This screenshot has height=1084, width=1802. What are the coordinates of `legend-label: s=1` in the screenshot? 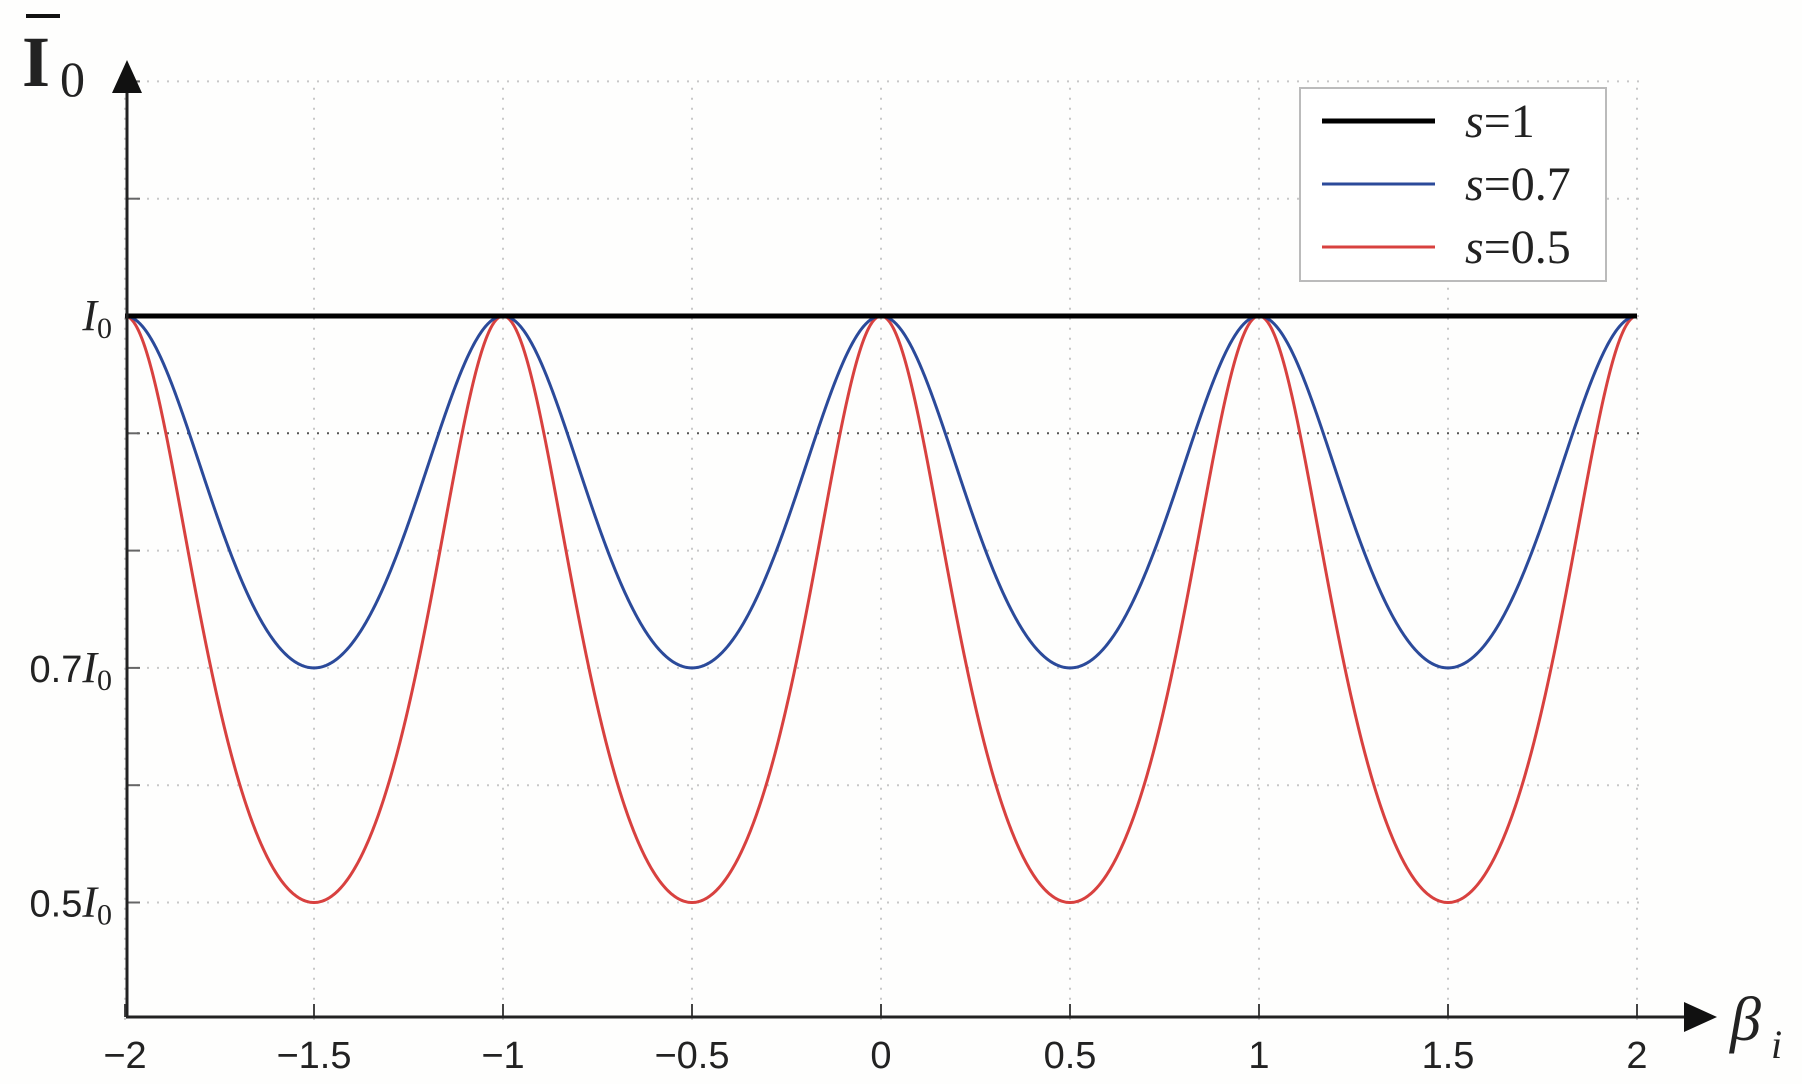 It's located at (1500, 121).